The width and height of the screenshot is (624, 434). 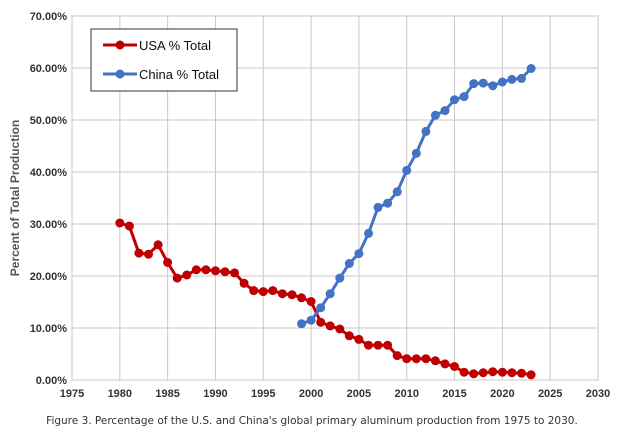 I want to click on y-tick-label: 50.00%, so click(x=49, y=121).